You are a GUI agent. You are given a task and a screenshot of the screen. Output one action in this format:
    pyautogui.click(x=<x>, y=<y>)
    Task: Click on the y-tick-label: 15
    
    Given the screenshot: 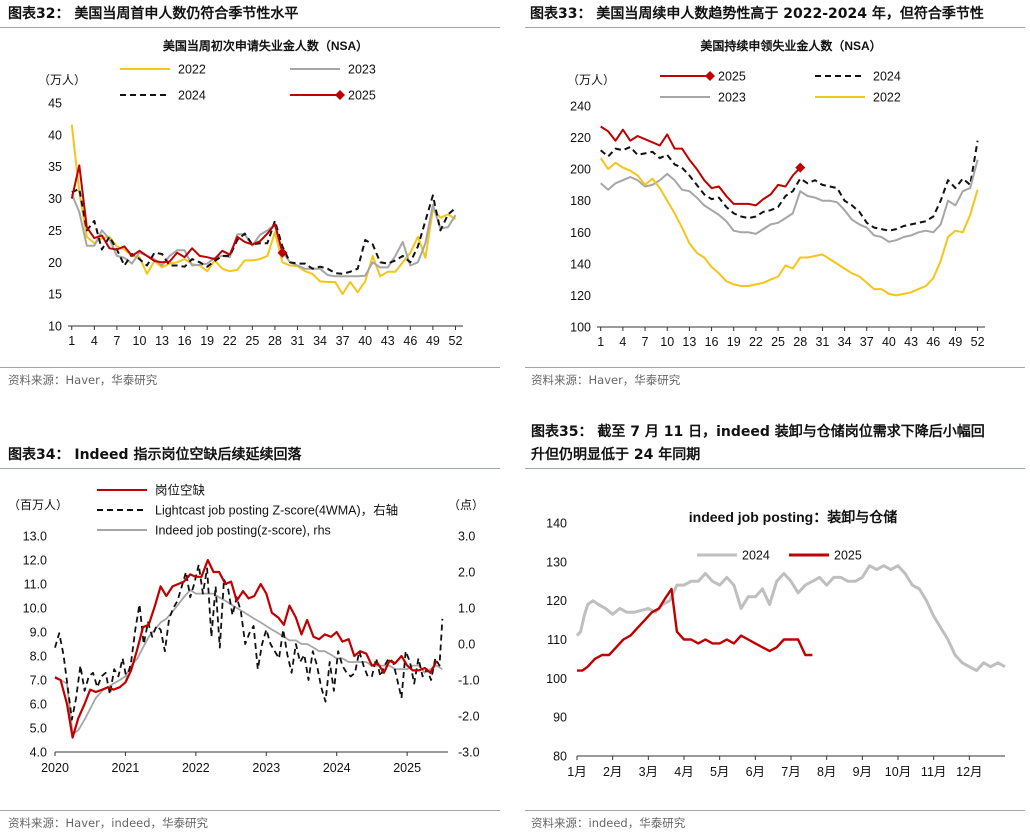 What is the action you would take?
    pyautogui.click(x=55, y=295)
    